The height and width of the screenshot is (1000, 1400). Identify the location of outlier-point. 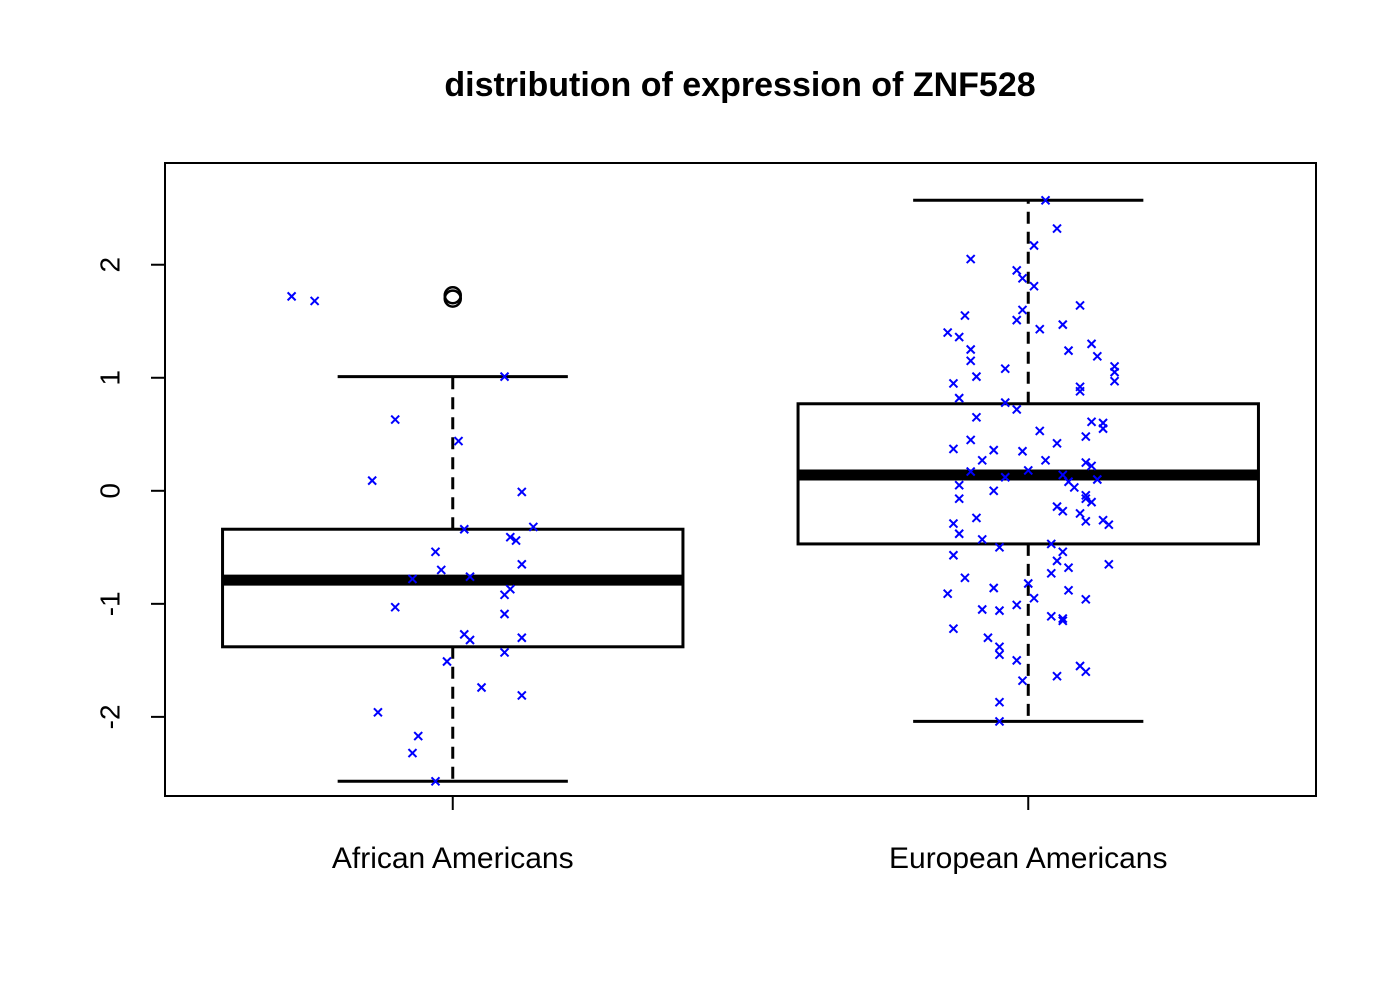
(452, 295).